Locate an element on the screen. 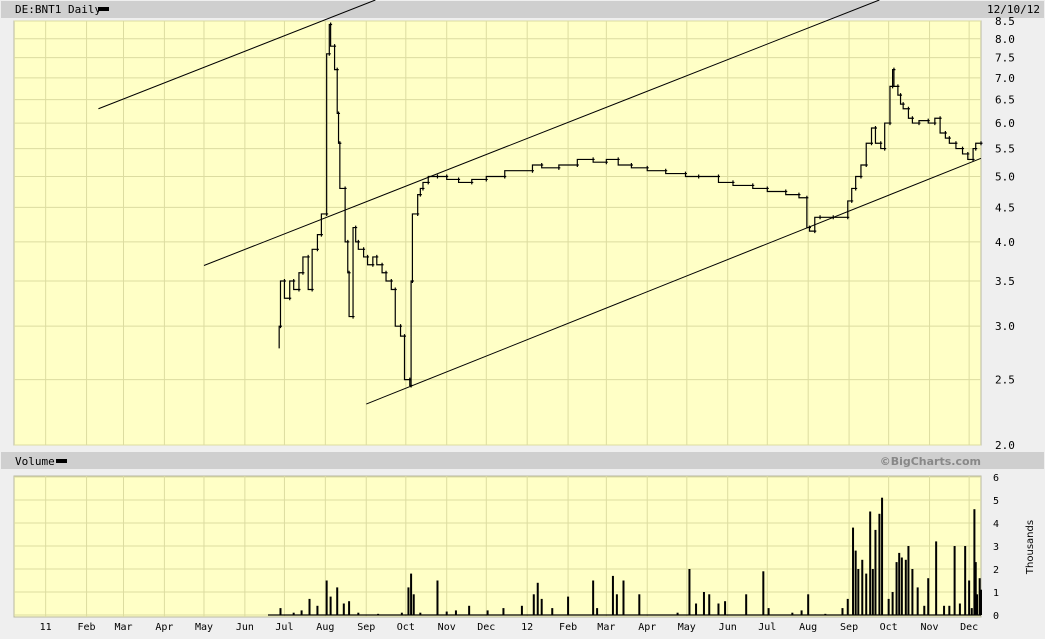 The image size is (1045, 639). price-tick-label: 7.5 is located at coordinates (1005, 58).